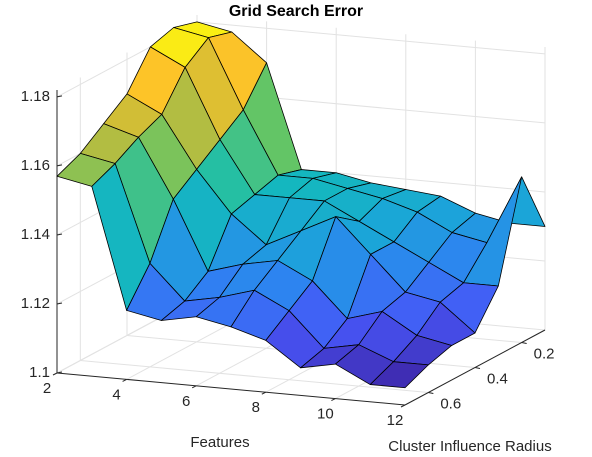  Describe the element at coordinates (450, 403) in the screenshot. I see `y-tick-label: 0.6` at that location.